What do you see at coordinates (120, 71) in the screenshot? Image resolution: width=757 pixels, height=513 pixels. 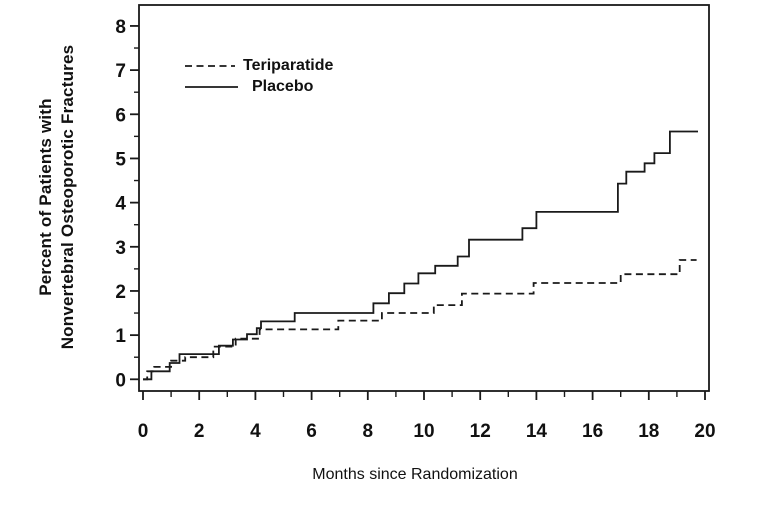 I see `y-tick-label: 7` at bounding box center [120, 71].